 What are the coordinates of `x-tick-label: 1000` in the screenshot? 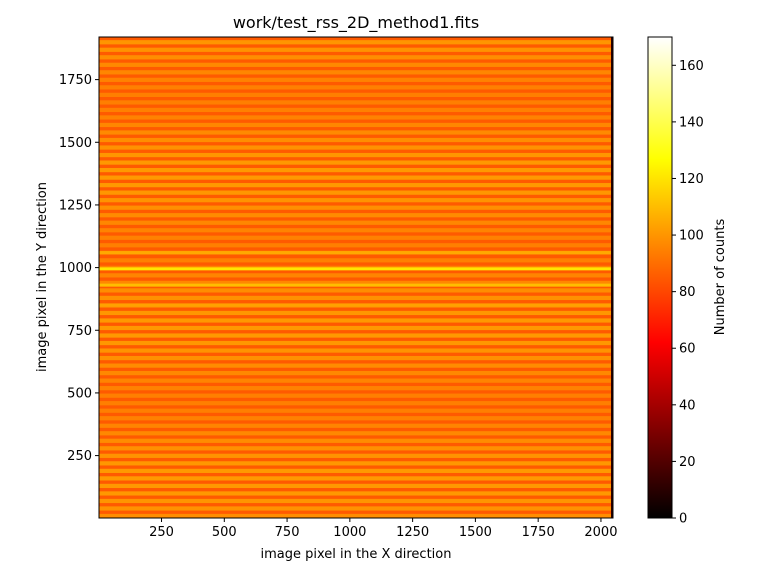 It's located at (349, 532).